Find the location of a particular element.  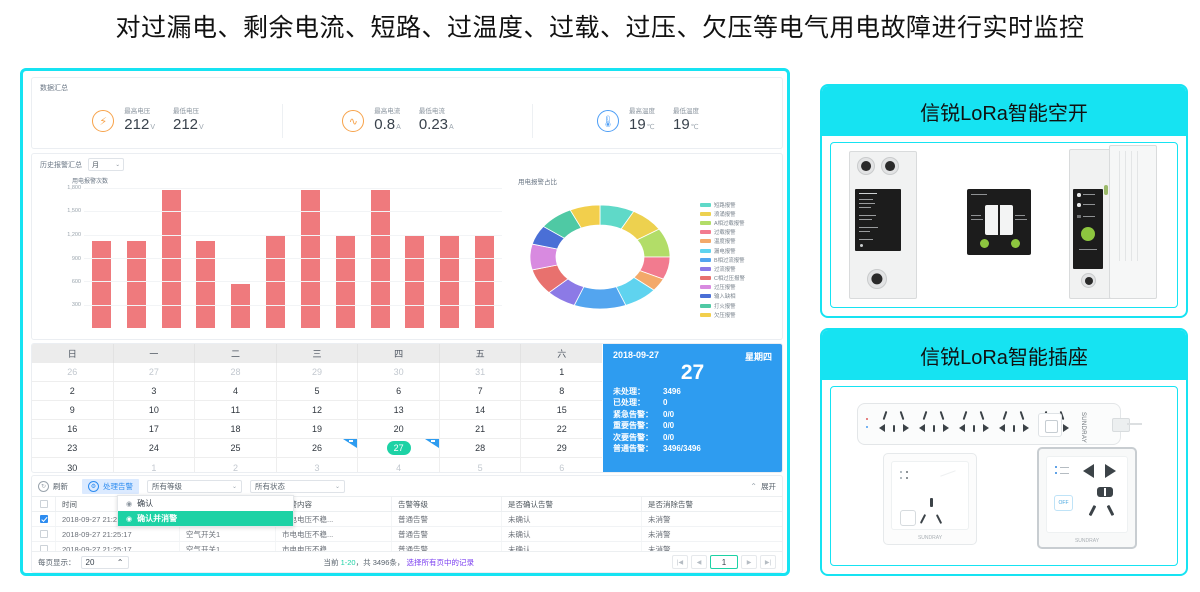

legend-item: 输入缺相 is located at coordinates (737, 296).